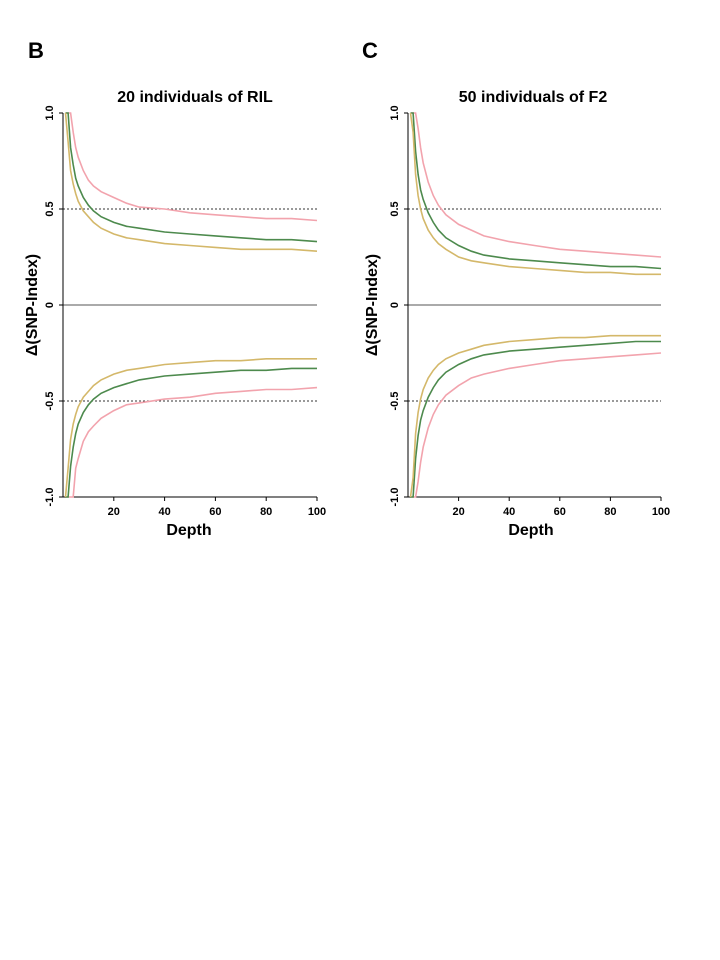 The height and width of the screenshot is (960, 720). What do you see at coordinates (530, 530) in the screenshot?
I see `panel-c-x-axis-label: Depth` at bounding box center [530, 530].